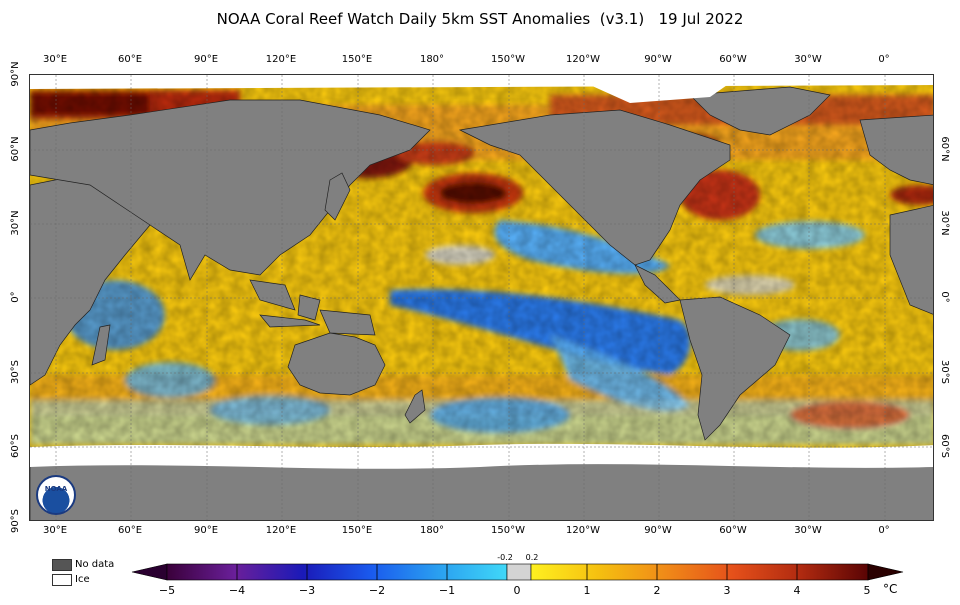 The width and height of the screenshot is (960, 605). I want to click on colorbar-tick: −4, so click(237, 590).